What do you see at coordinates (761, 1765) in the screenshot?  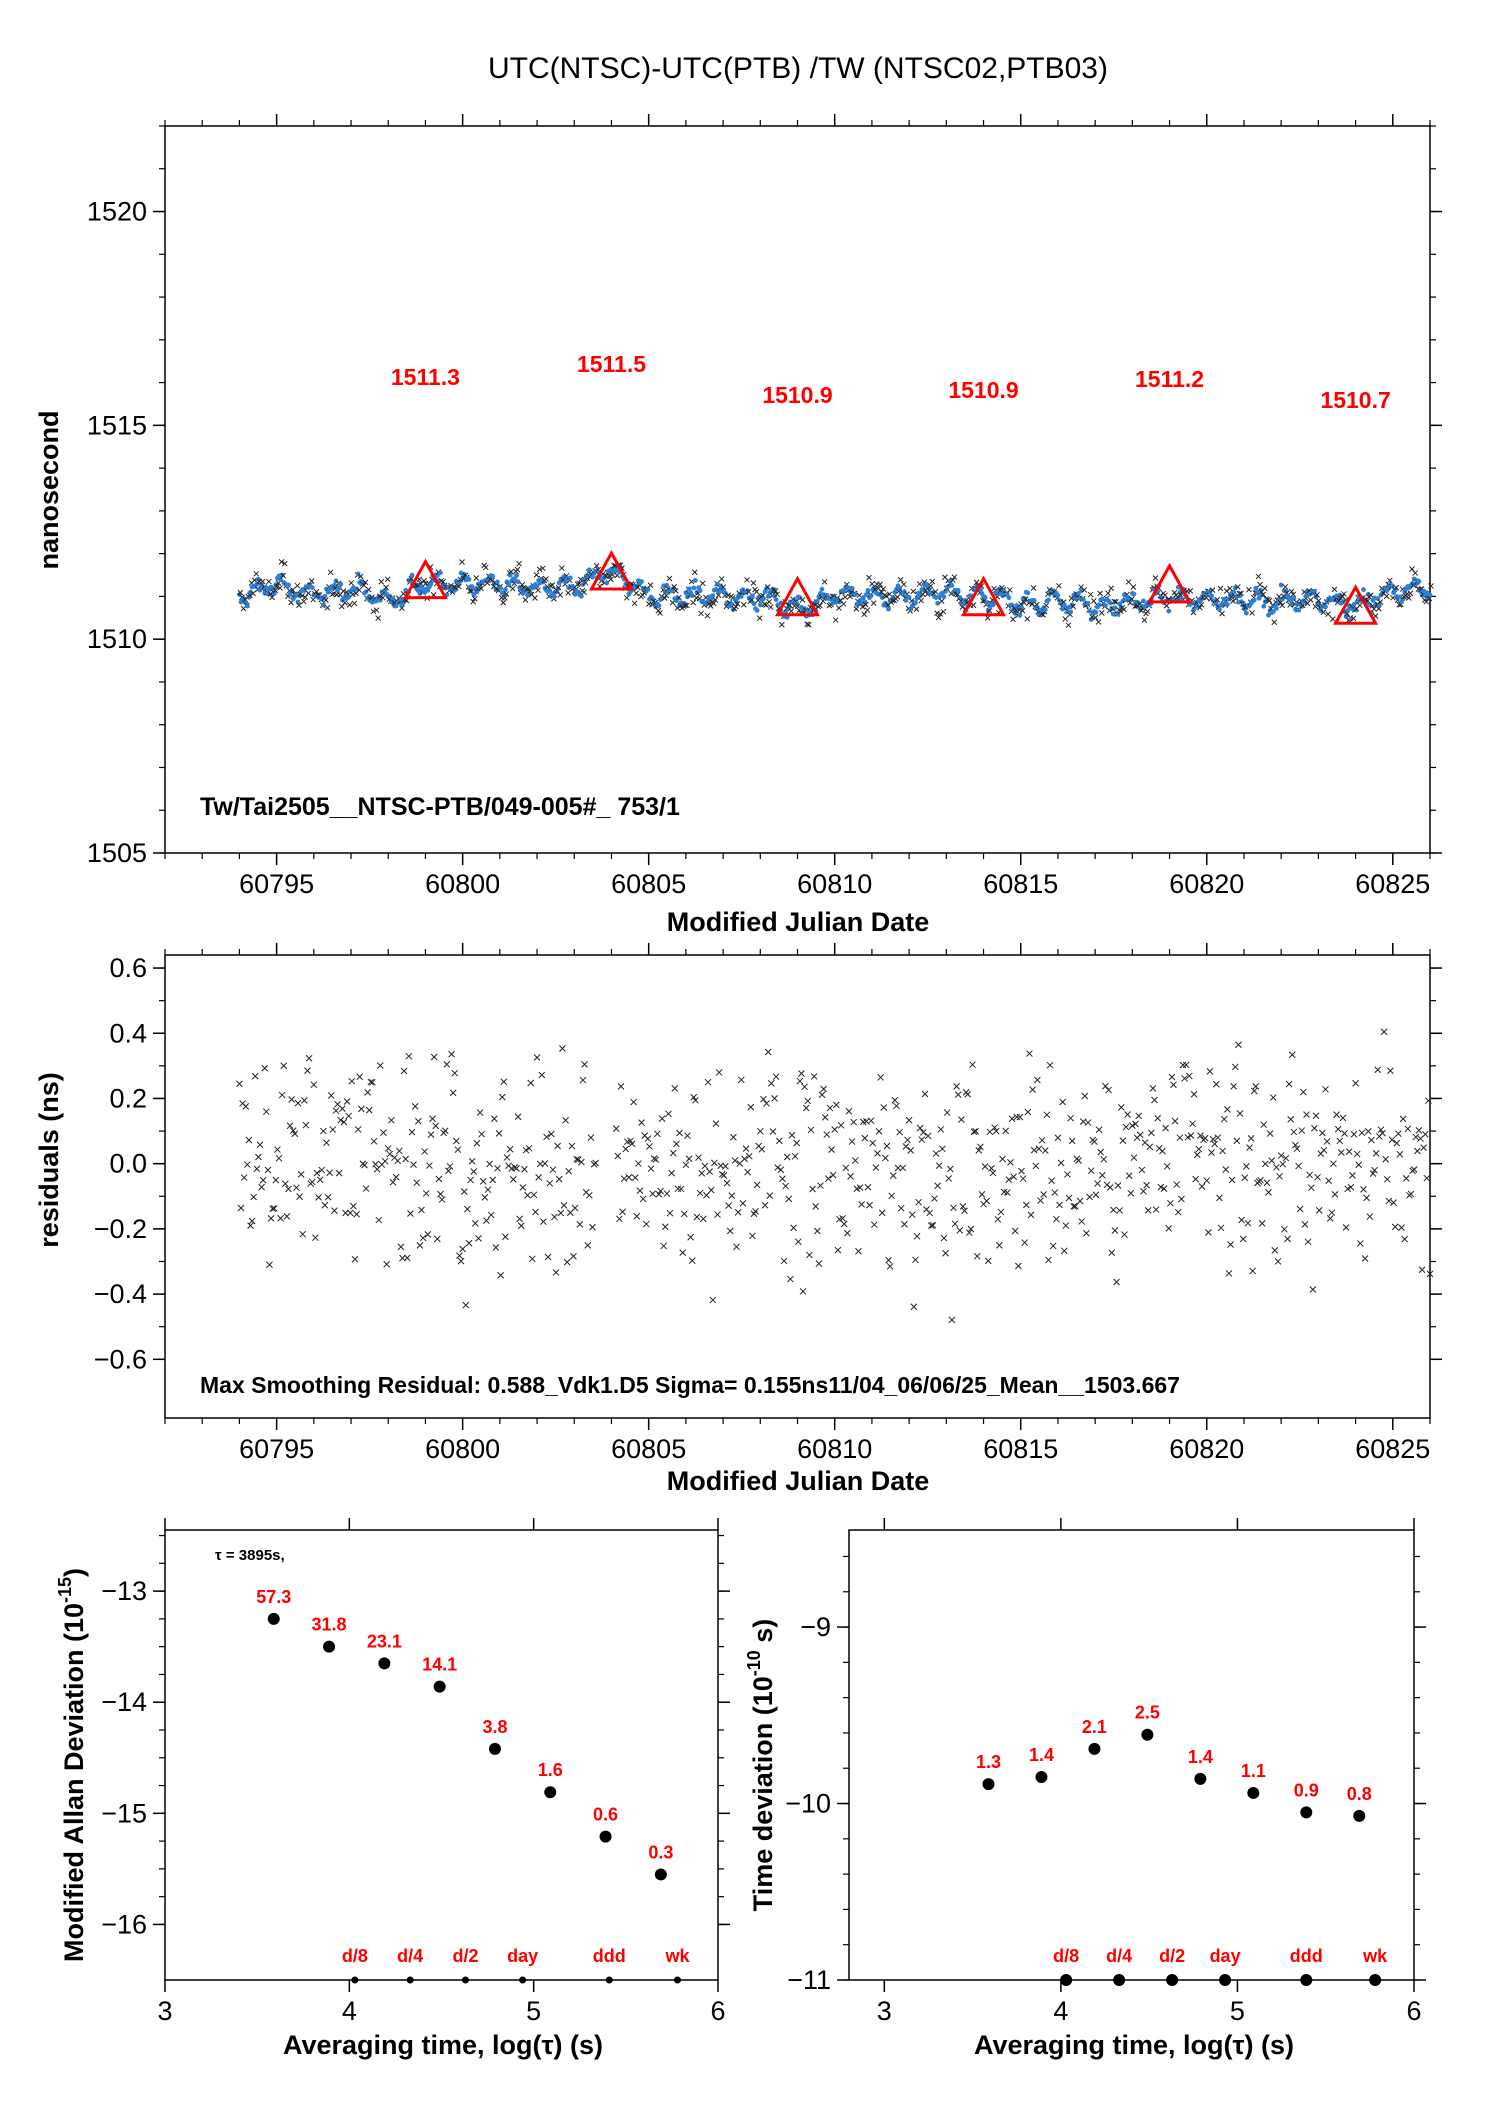 I see `tdev-ylabel: Time deviation (10-10 s)` at bounding box center [761, 1765].